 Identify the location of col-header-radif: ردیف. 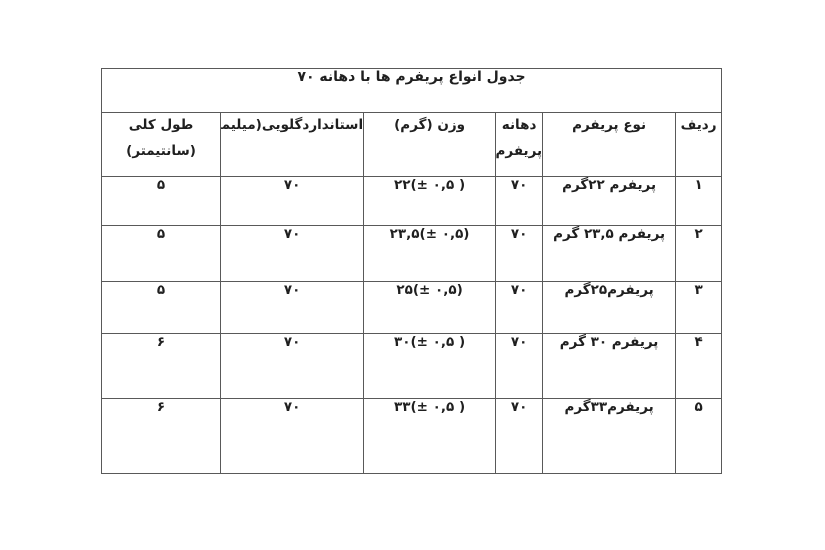
(699, 144).